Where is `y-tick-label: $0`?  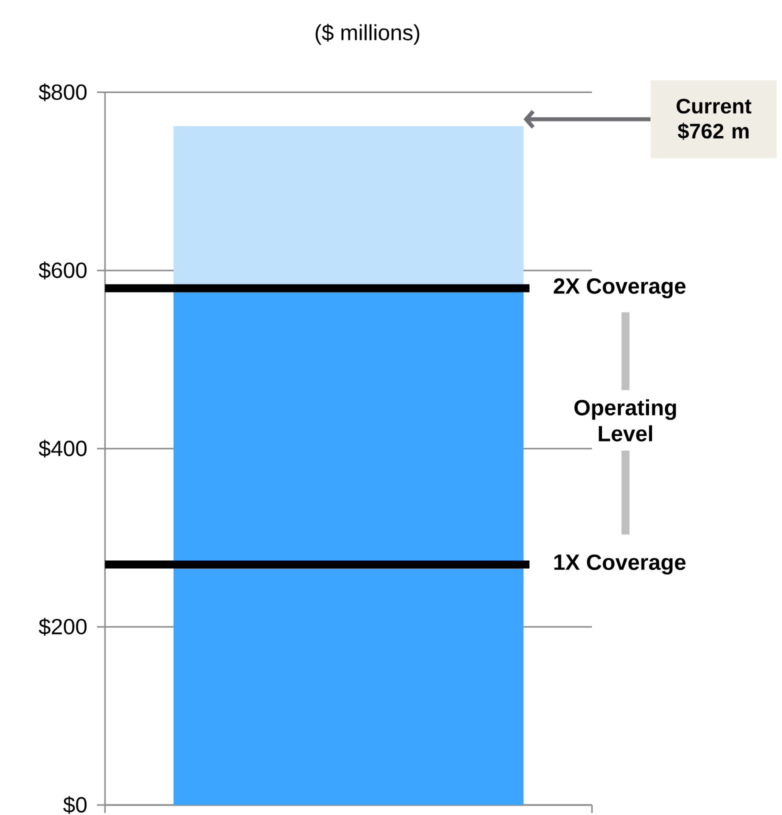
y-tick-label: $0 is located at coordinates (75, 805).